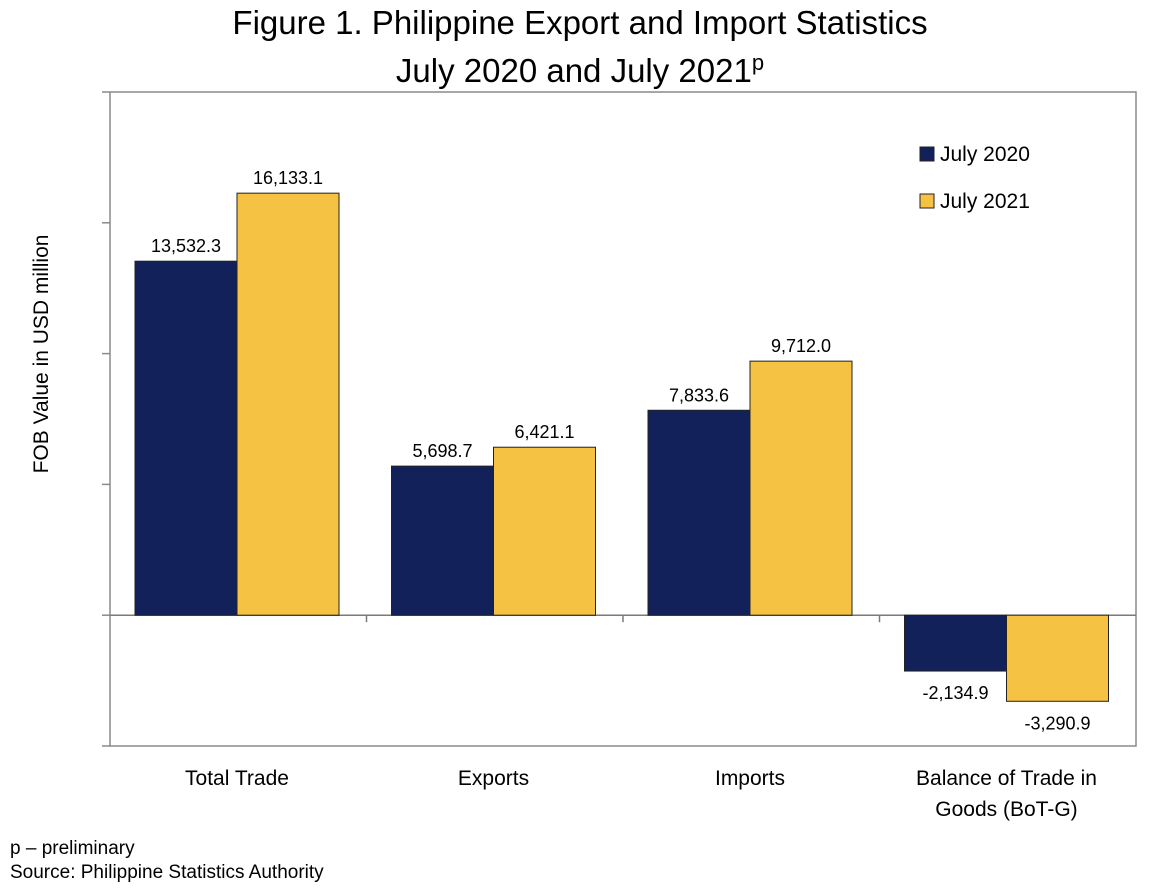 The height and width of the screenshot is (888, 1160). Describe the element at coordinates (167, 872) in the screenshot. I see `footnote-source: Source: Philippine Statistics Authority` at that location.